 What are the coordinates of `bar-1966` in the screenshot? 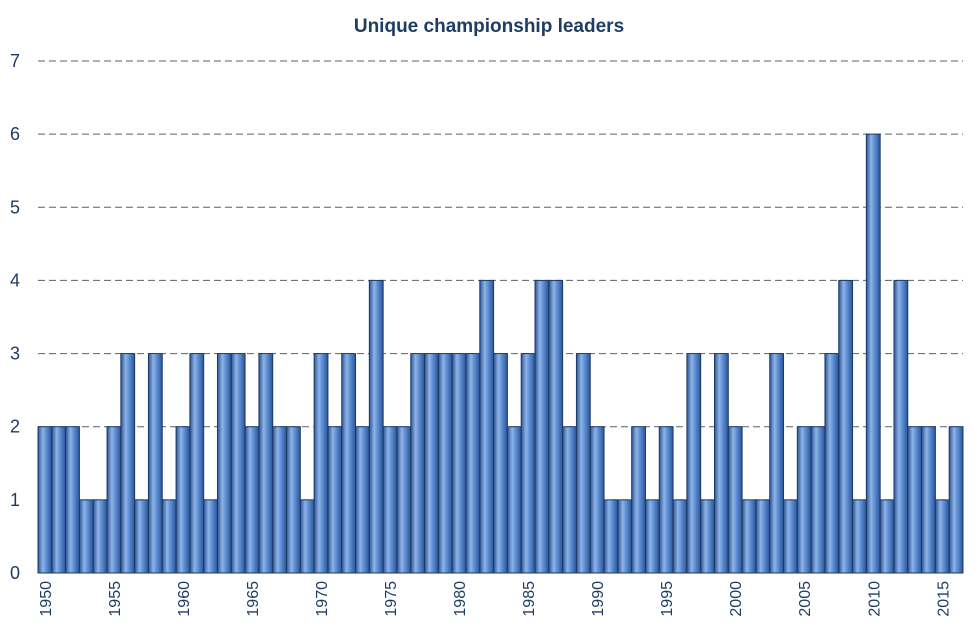 It's located at (266, 463).